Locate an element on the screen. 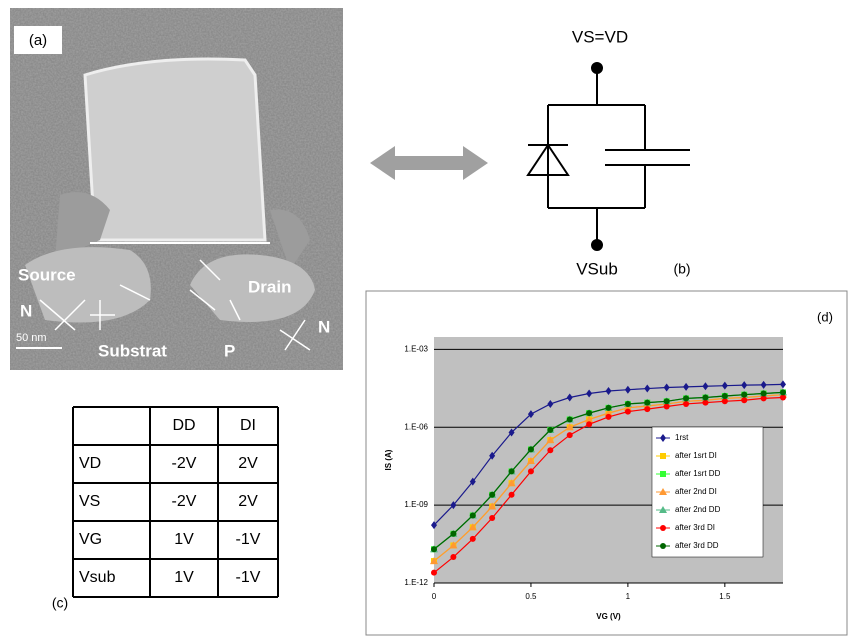 This screenshot has width=848, height=636. node-label: VSub is located at coordinates (597, 268).